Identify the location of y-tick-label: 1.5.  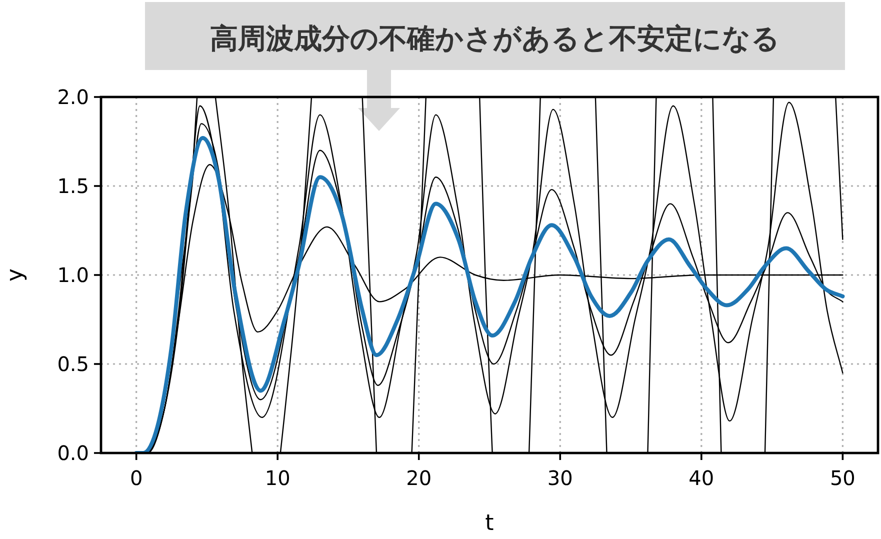
(73, 186).